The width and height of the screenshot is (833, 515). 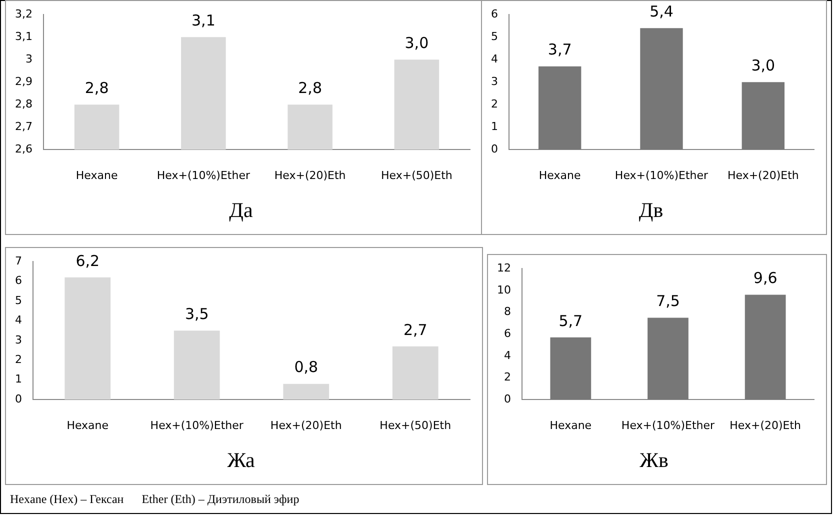 I want to click on text: Hexane (Hex) – Гексан Ether (Eth) – Диэтиловый эфир, so click(x=155, y=499).